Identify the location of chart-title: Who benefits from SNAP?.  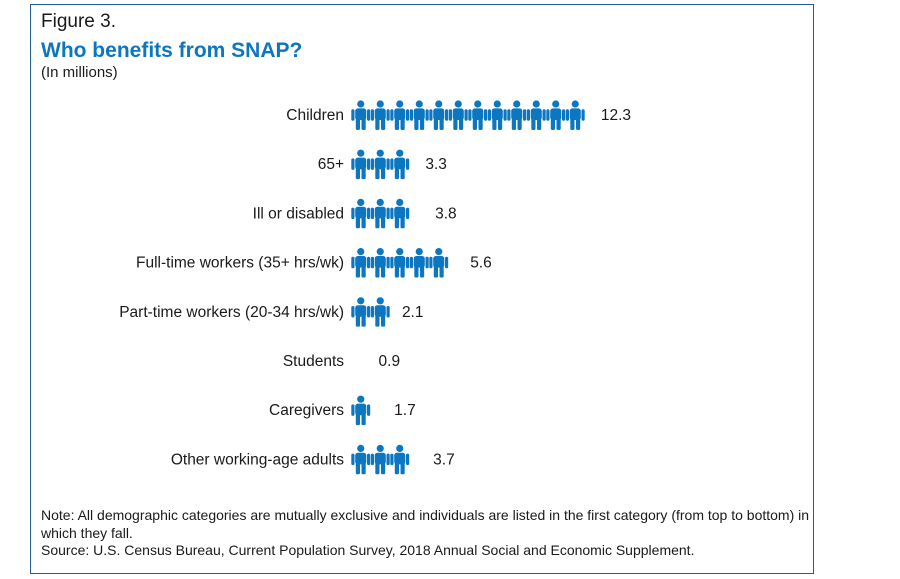
(172, 50).